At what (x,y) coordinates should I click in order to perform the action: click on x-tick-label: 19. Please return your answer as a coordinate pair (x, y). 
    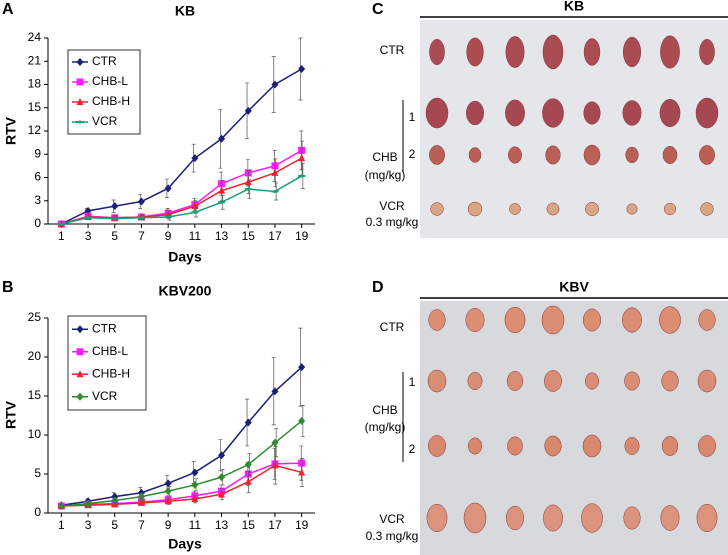
    Looking at the image, I should click on (302, 525).